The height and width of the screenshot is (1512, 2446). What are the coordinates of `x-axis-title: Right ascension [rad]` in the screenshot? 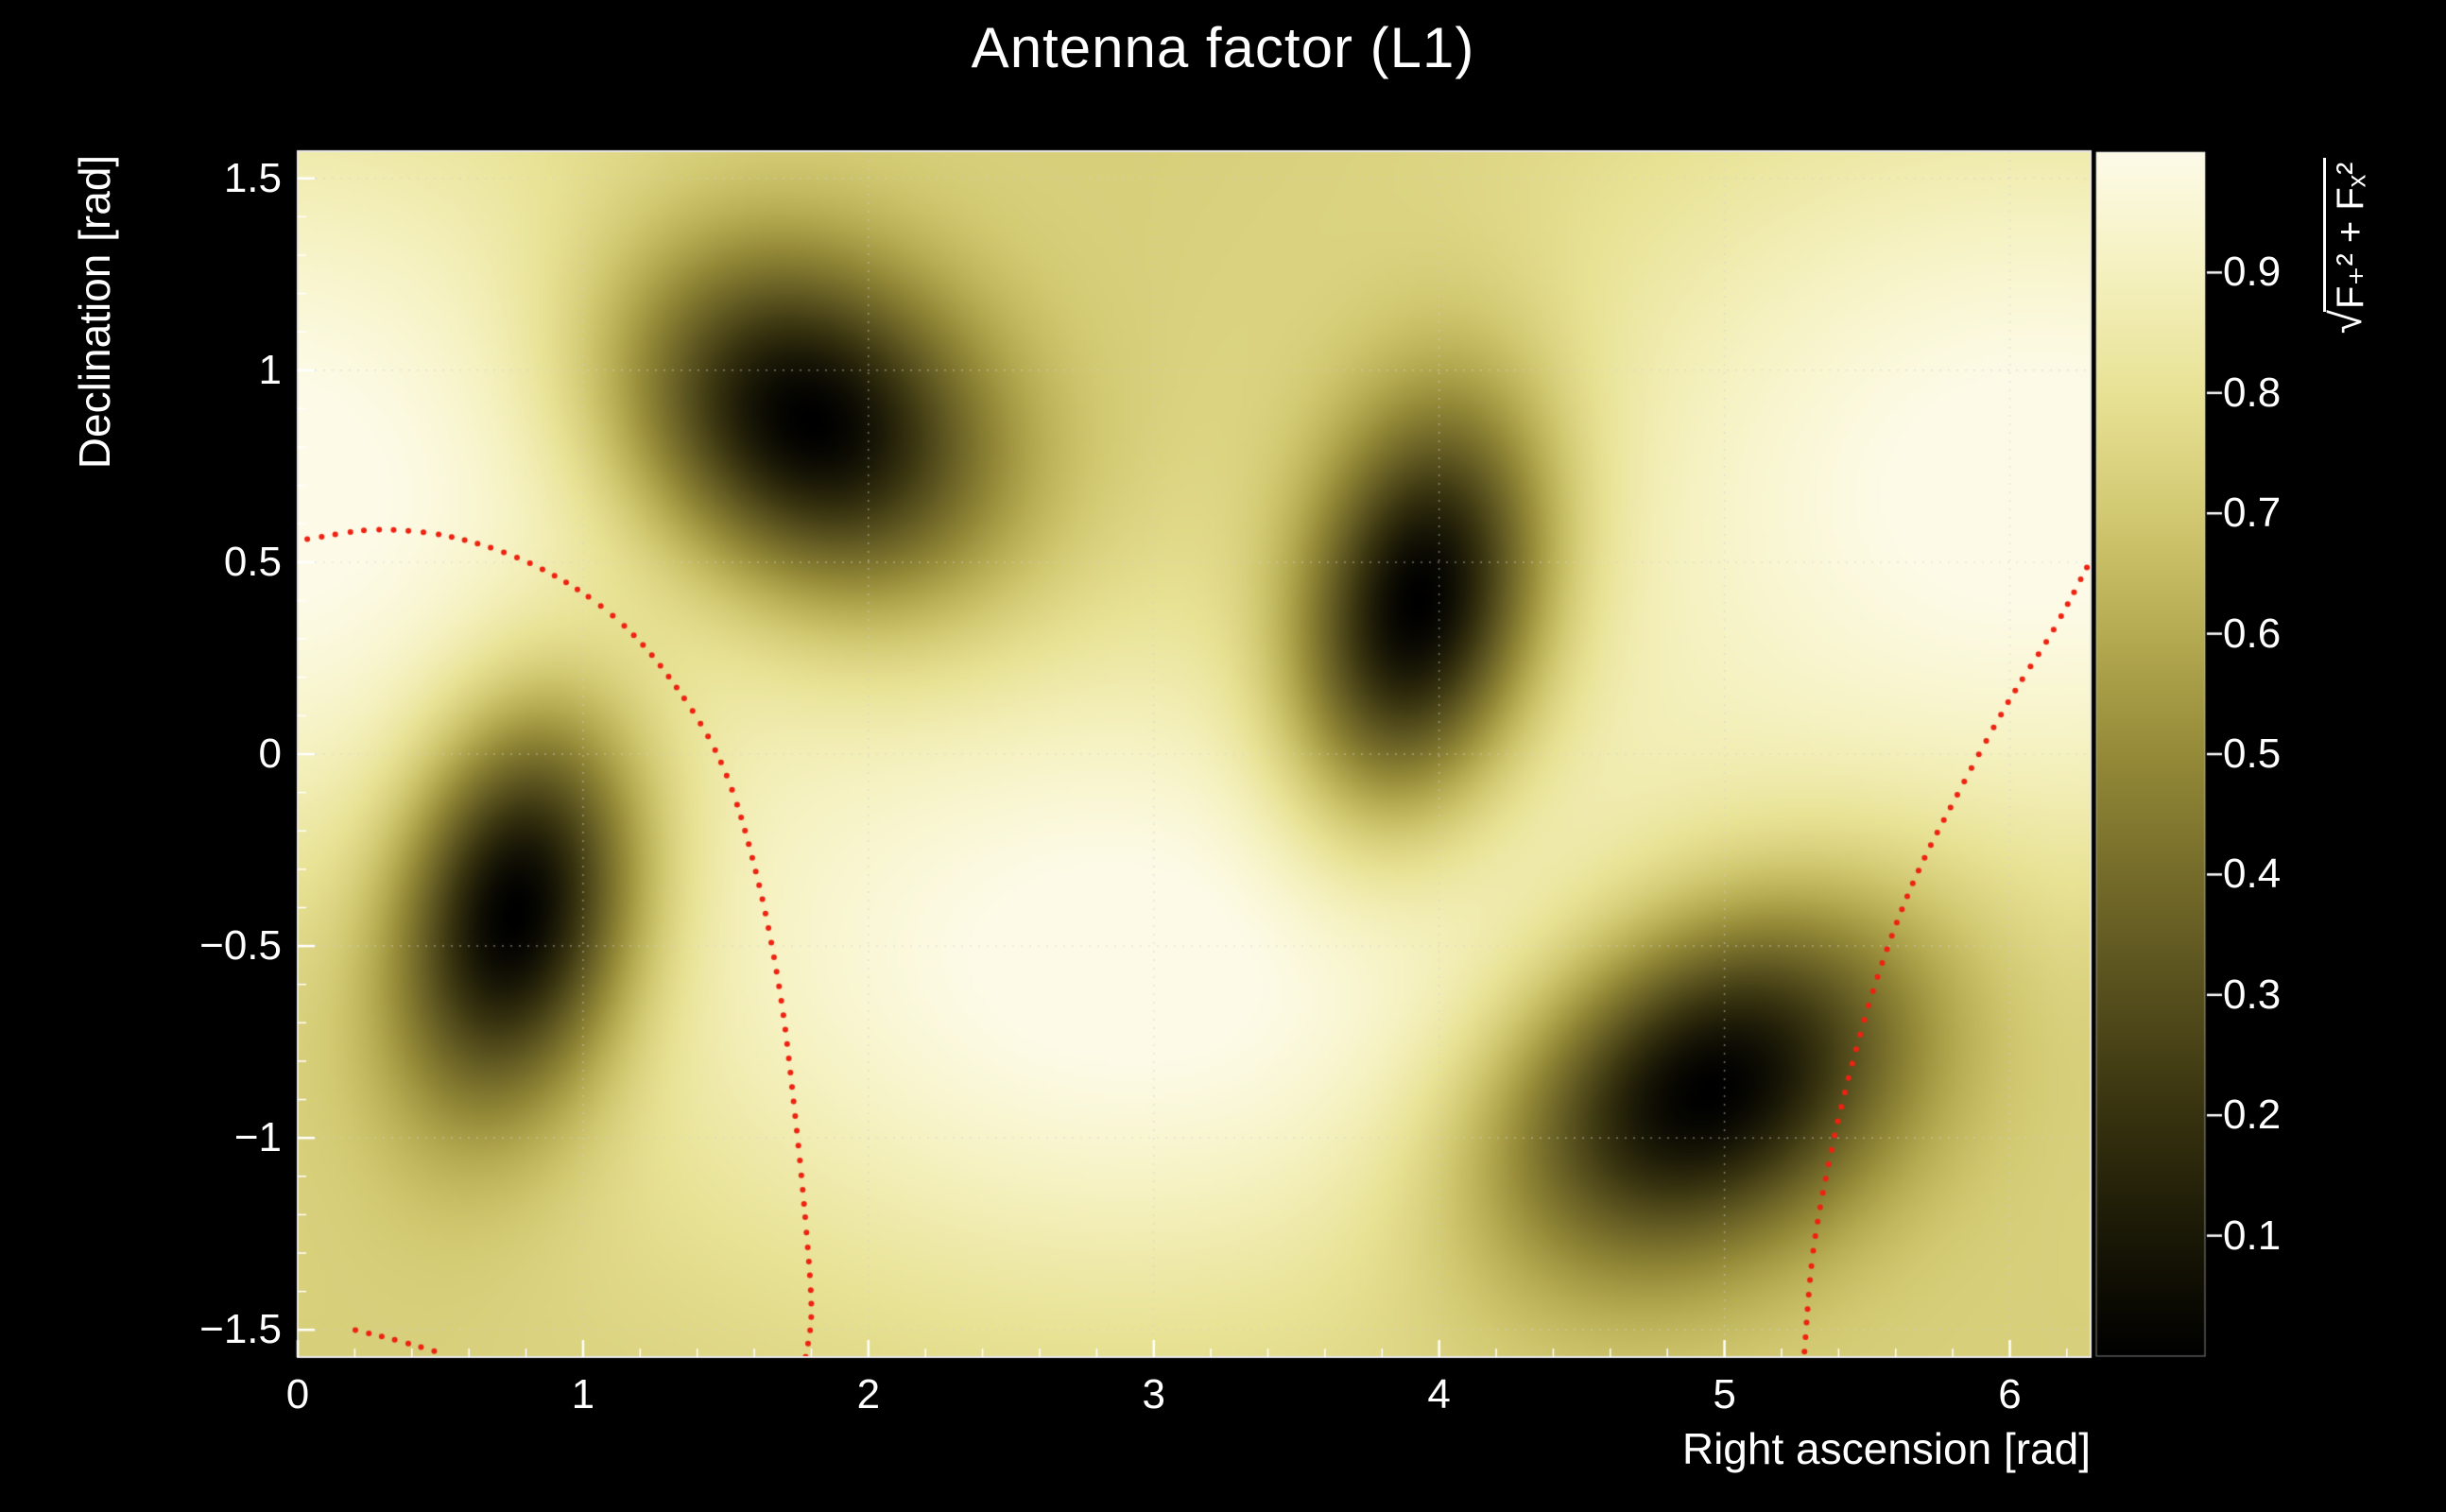 It's located at (1886, 1448).